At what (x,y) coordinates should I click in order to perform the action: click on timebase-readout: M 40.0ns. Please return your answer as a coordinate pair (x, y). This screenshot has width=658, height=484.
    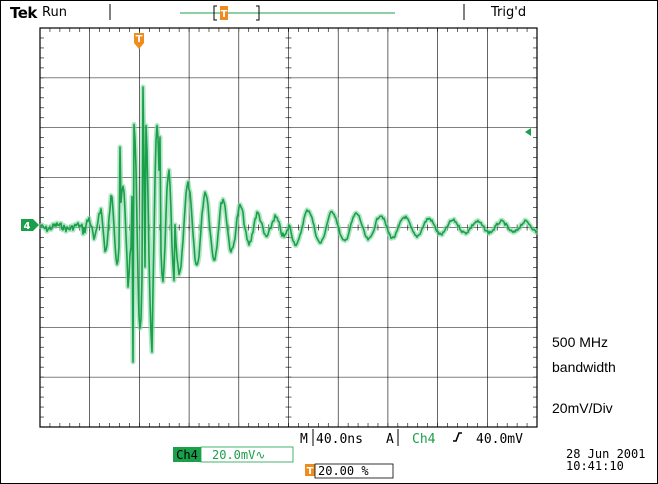
    Looking at the image, I should click on (331, 438).